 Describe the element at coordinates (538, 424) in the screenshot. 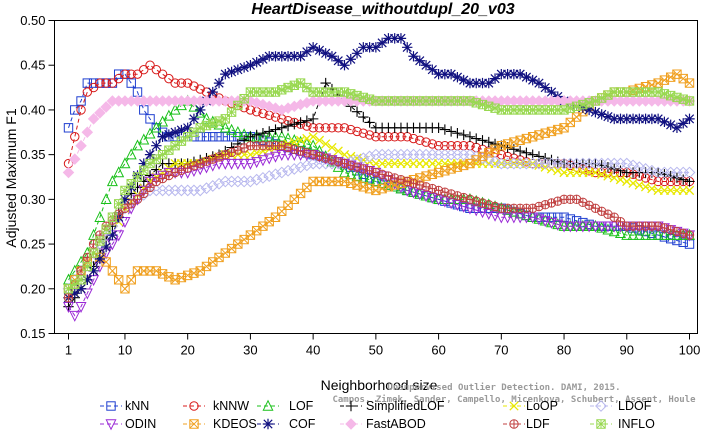

I see `legend-label: LDF` at that location.